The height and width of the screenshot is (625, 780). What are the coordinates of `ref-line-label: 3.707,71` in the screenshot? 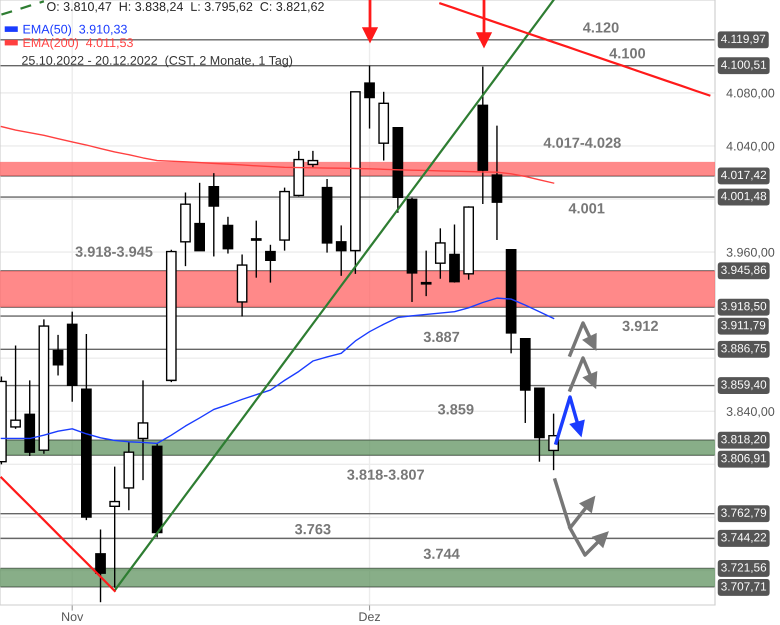 It's located at (743, 587).